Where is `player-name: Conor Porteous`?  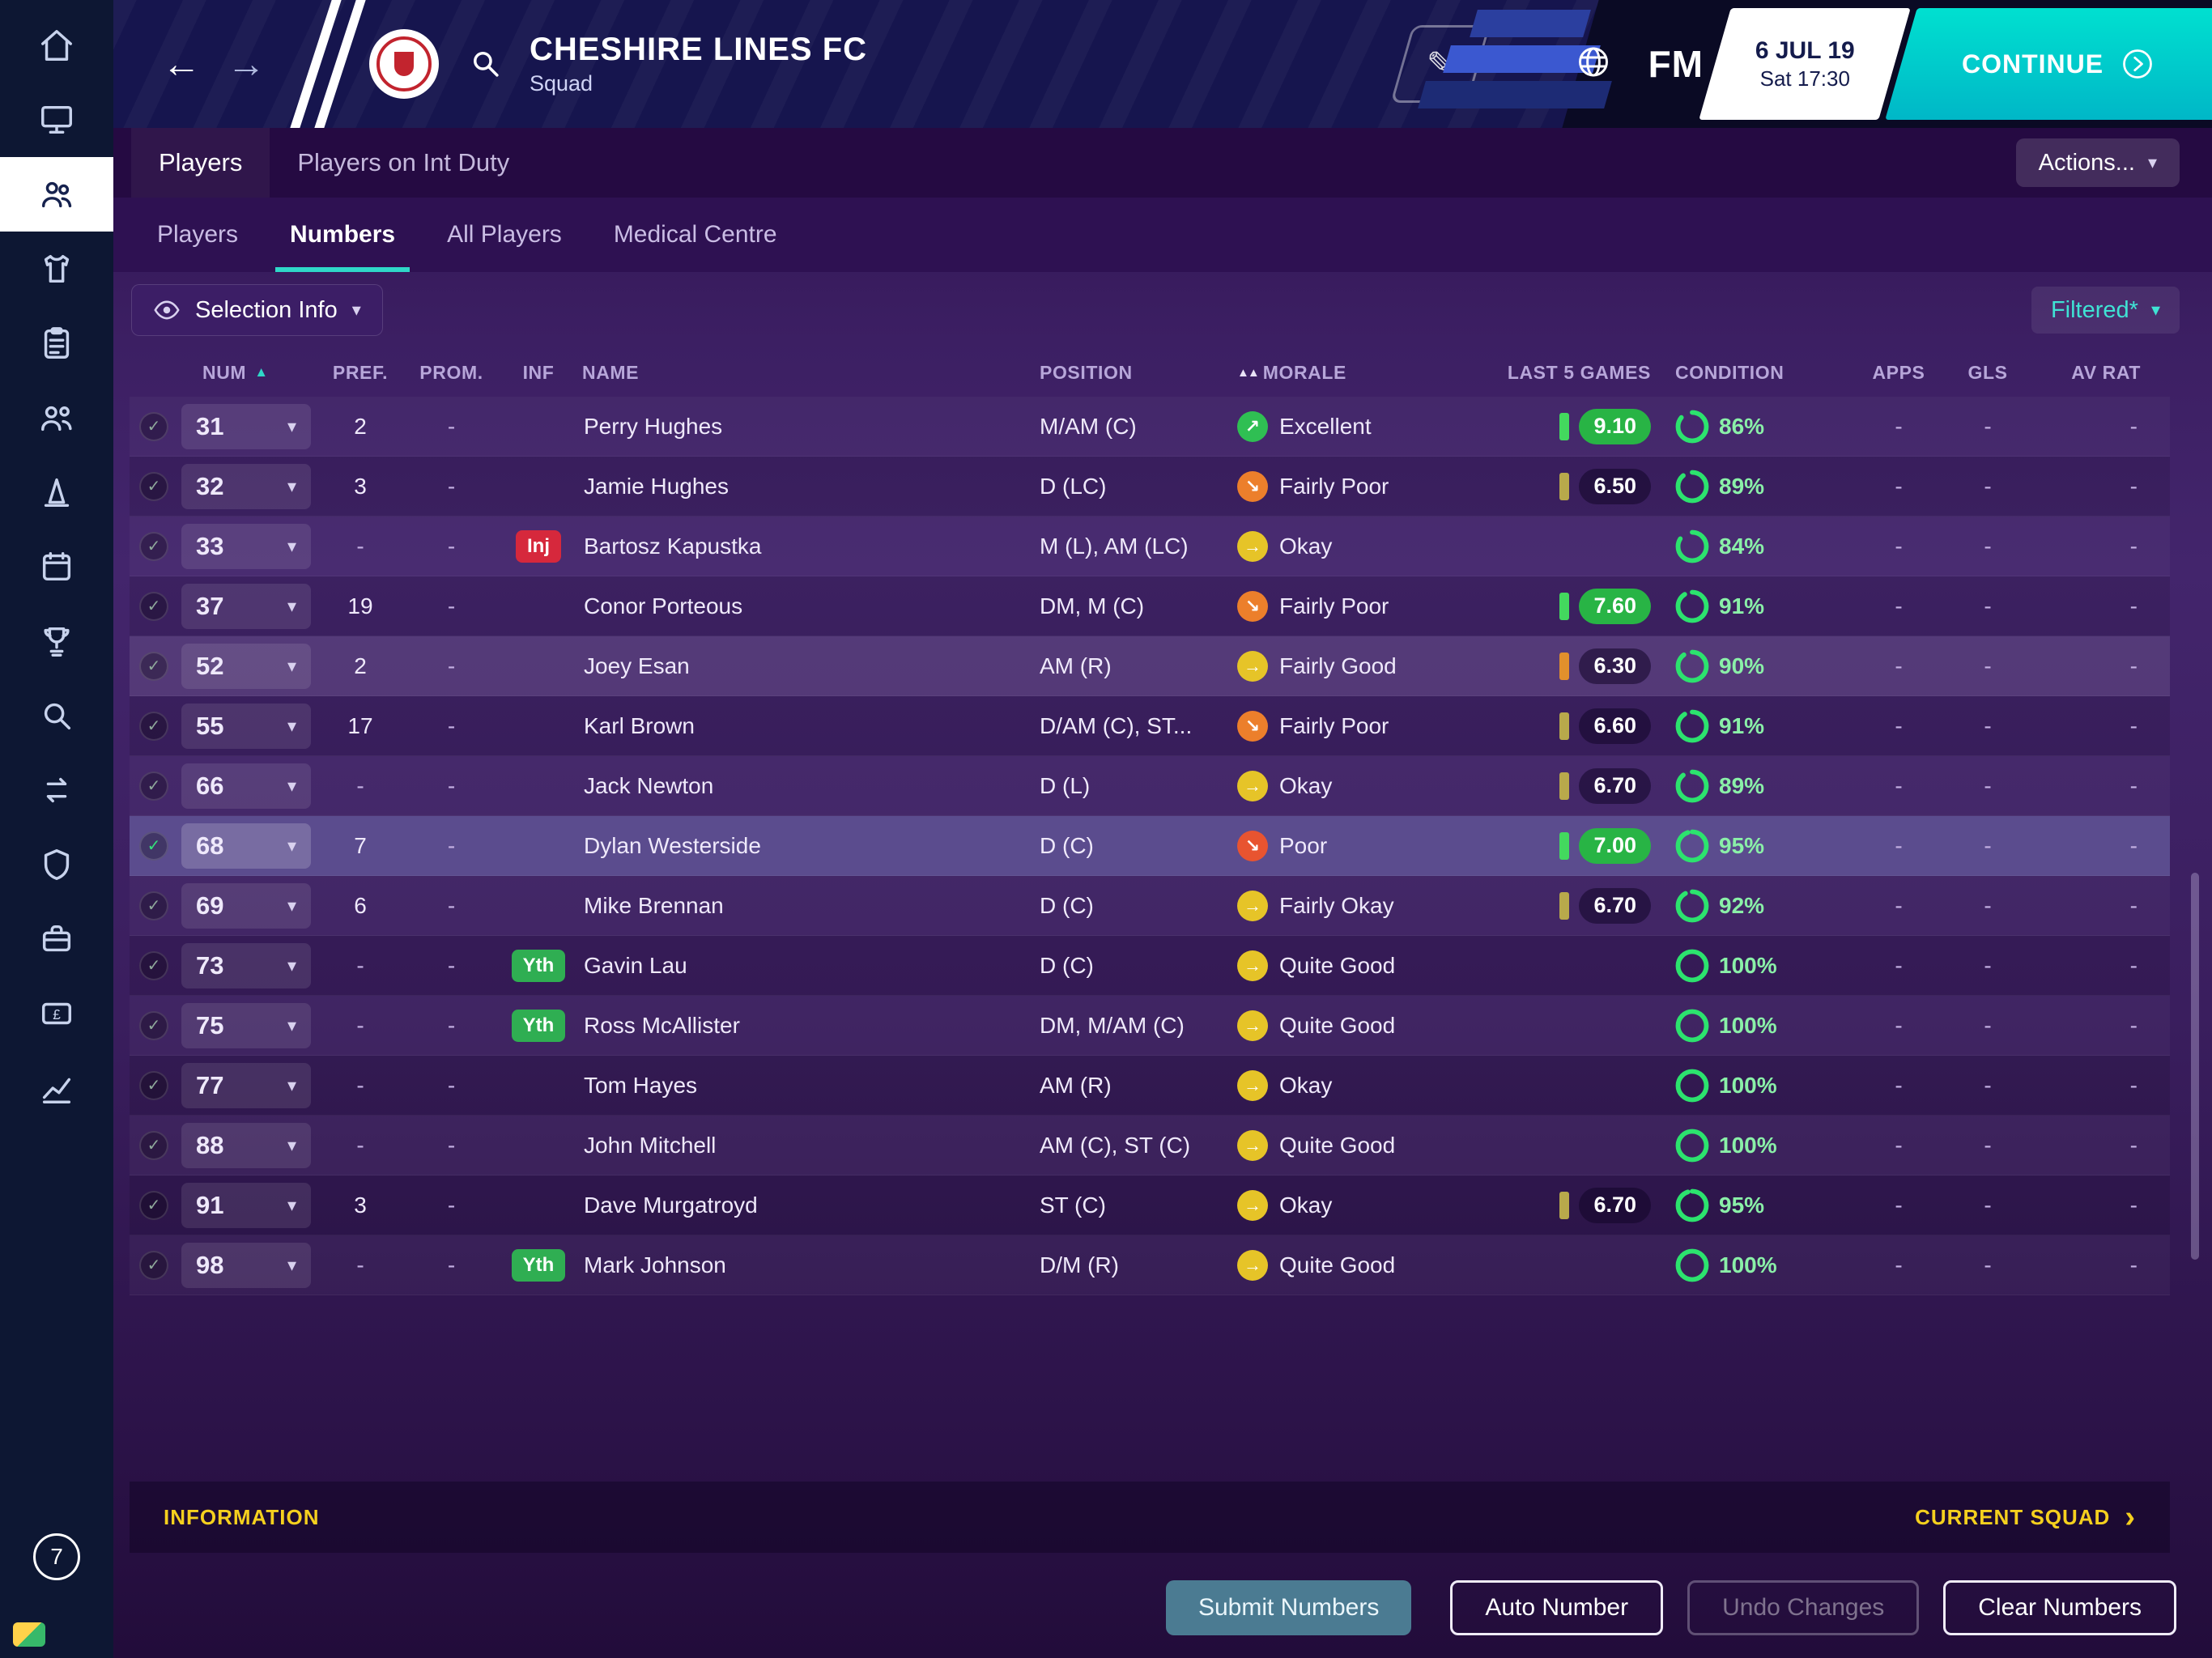
player-name: Conor Porteous is located at coordinates (664, 606).